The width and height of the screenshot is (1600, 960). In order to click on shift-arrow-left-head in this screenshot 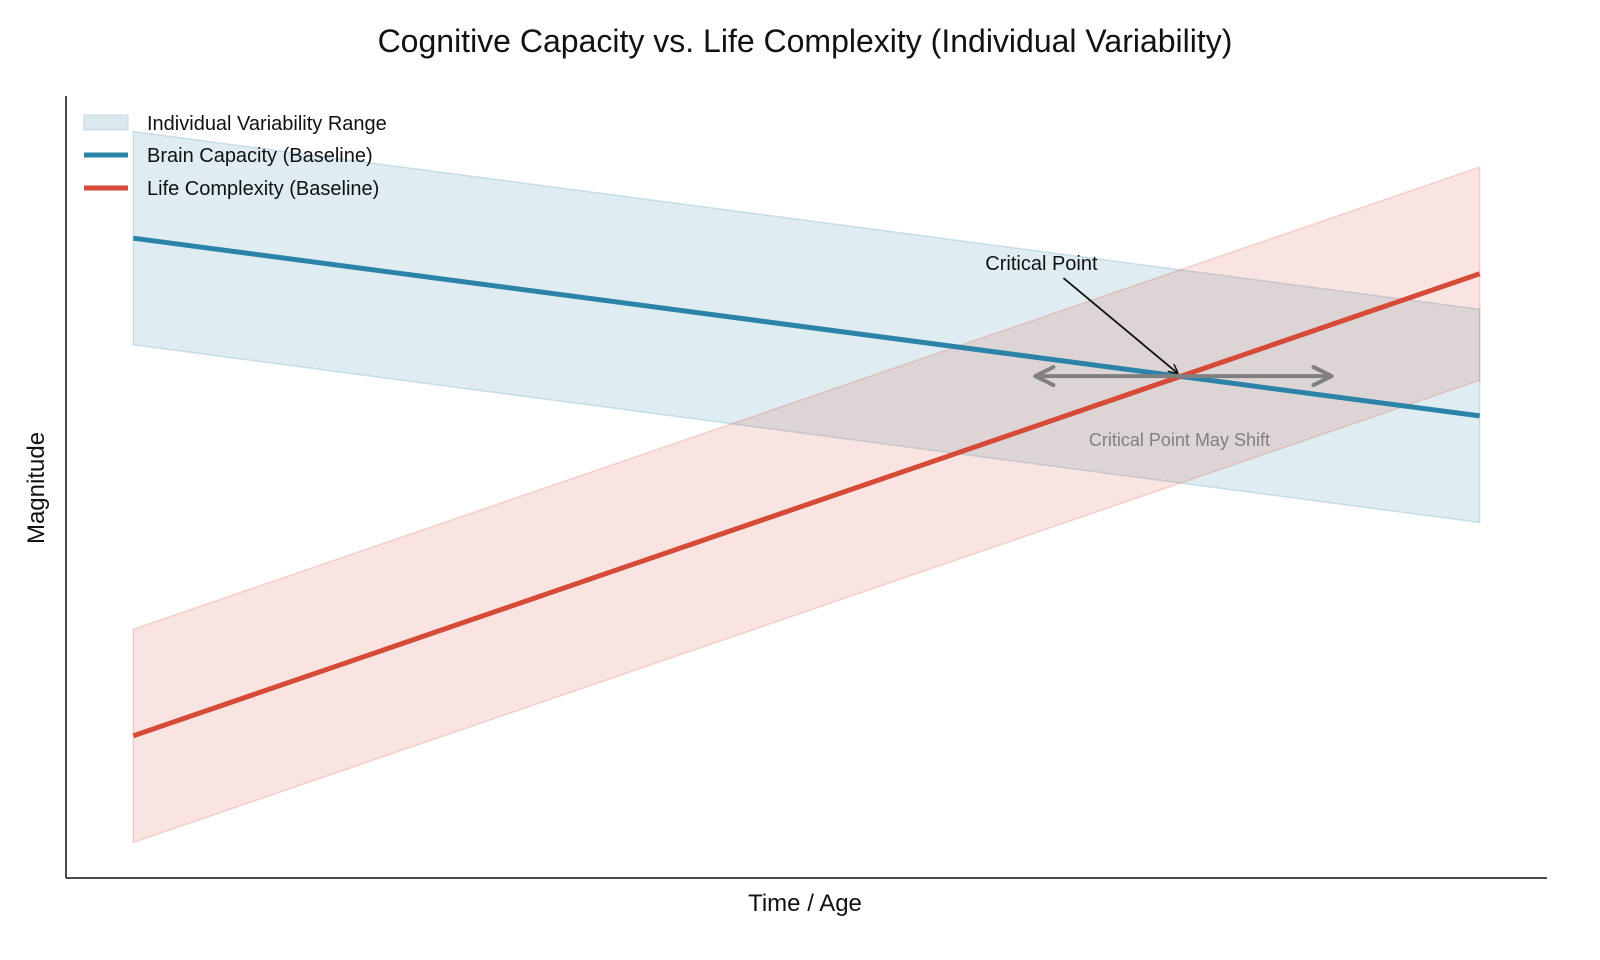, I will do `click(1044, 376)`.